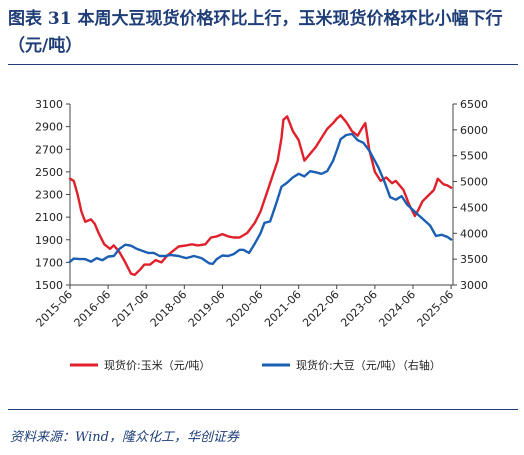 This screenshot has height=455, width=524. What do you see at coordinates (255, 32) in the screenshot?
I see `chart-title: 图表 31 本周大豆现货价格环比上行，玉米现货价格环比小幅下行（元/吨）` at bounding box center [255, 32].